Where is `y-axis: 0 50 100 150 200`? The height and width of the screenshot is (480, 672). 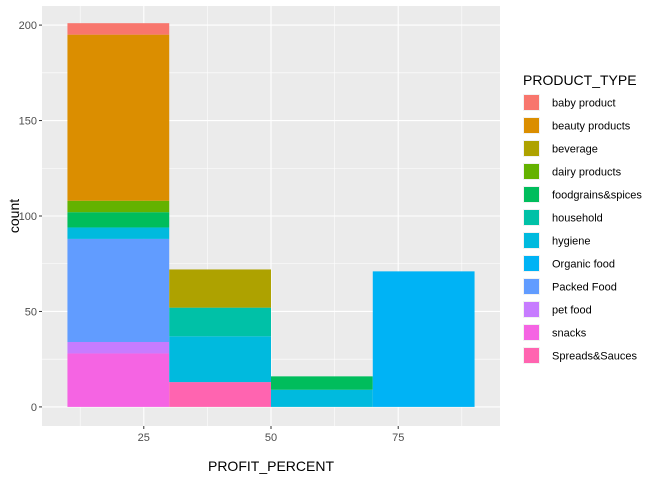 y-axis: 0 50 100 150 200 is located at coordinates (30, 217).